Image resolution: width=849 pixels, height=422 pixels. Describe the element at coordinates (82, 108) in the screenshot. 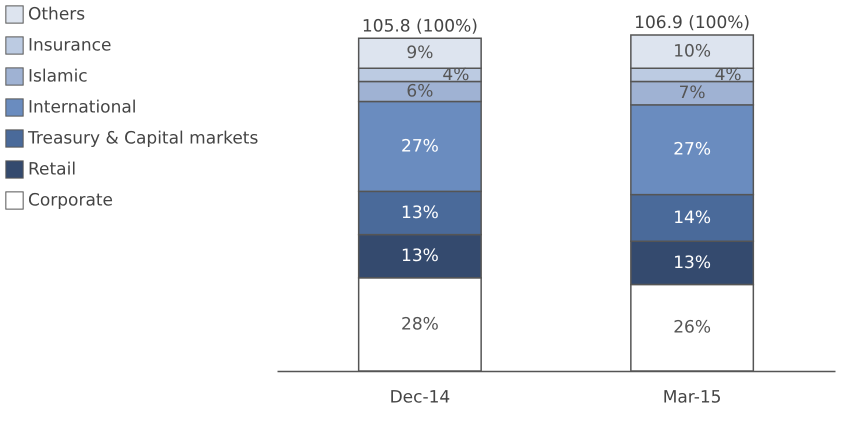

I see `legend-label: International` at that location.